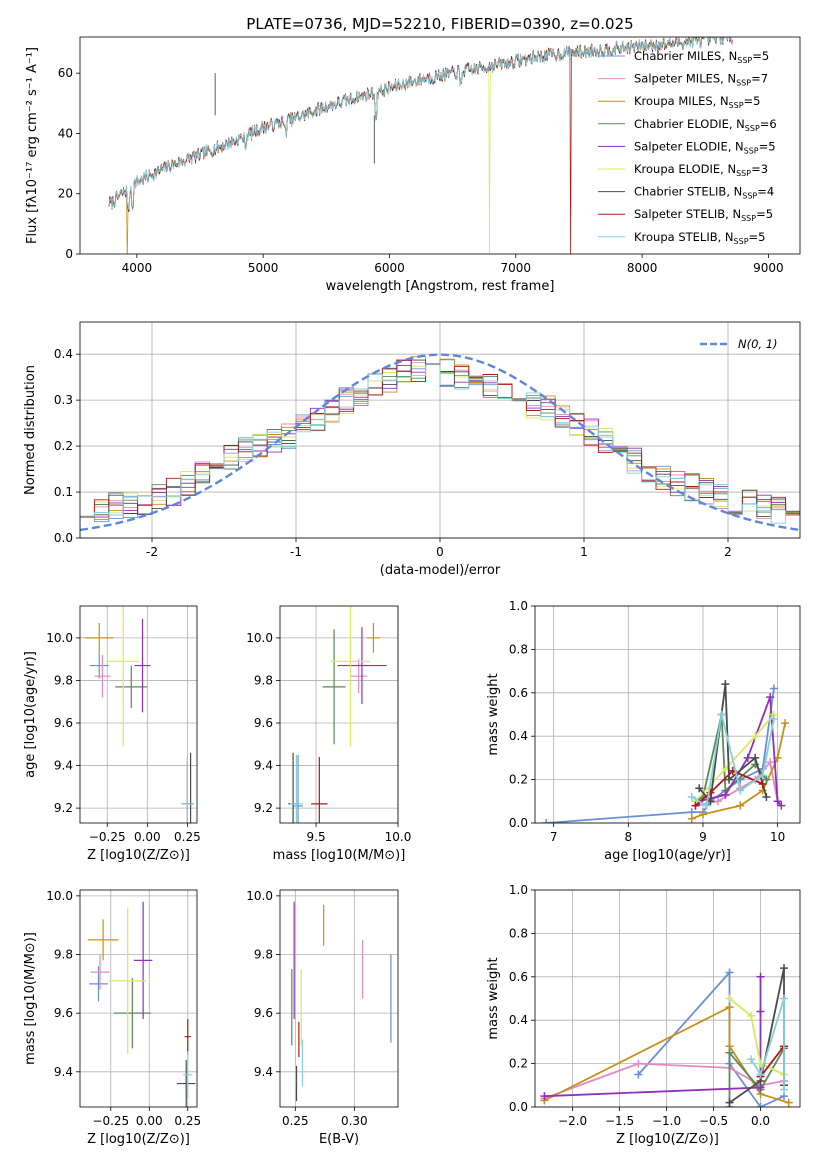 The image size is (819, 1170). Describe the element at coordinates (259, 638) in the screenshot. I see `y-tick-label: 10.0` at that location.